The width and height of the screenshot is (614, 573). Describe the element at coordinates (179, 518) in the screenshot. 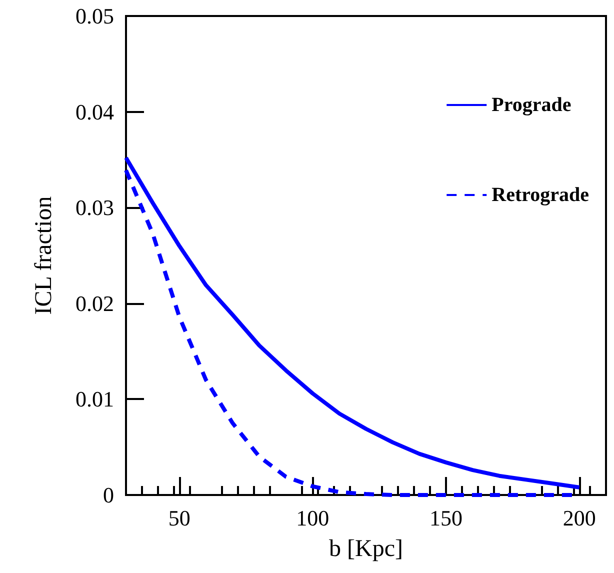

I see `x-tick-label: 50` at that location.